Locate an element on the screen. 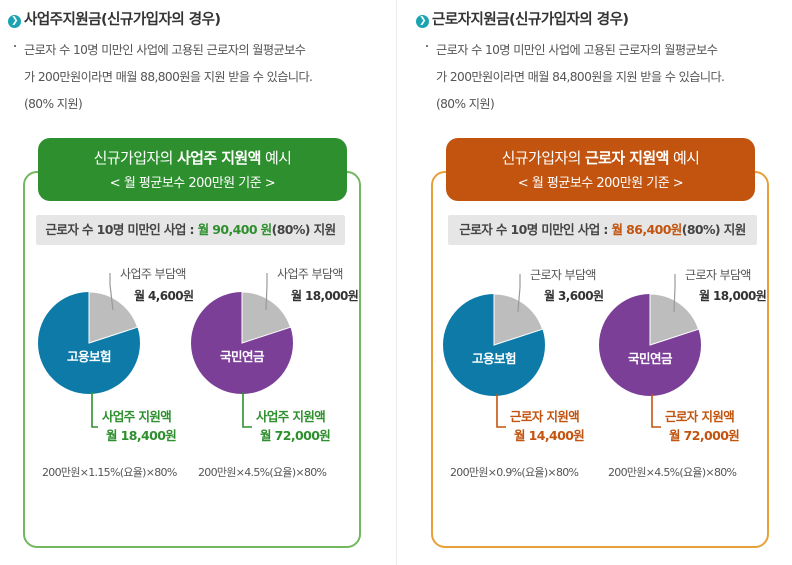 The height and width of the screenshot is (565, 792). example-banner: 신규가입자의 근로자 지원액 예시 < 월 평균보수 200만원 기준 > is located at coordinates (600, 169).